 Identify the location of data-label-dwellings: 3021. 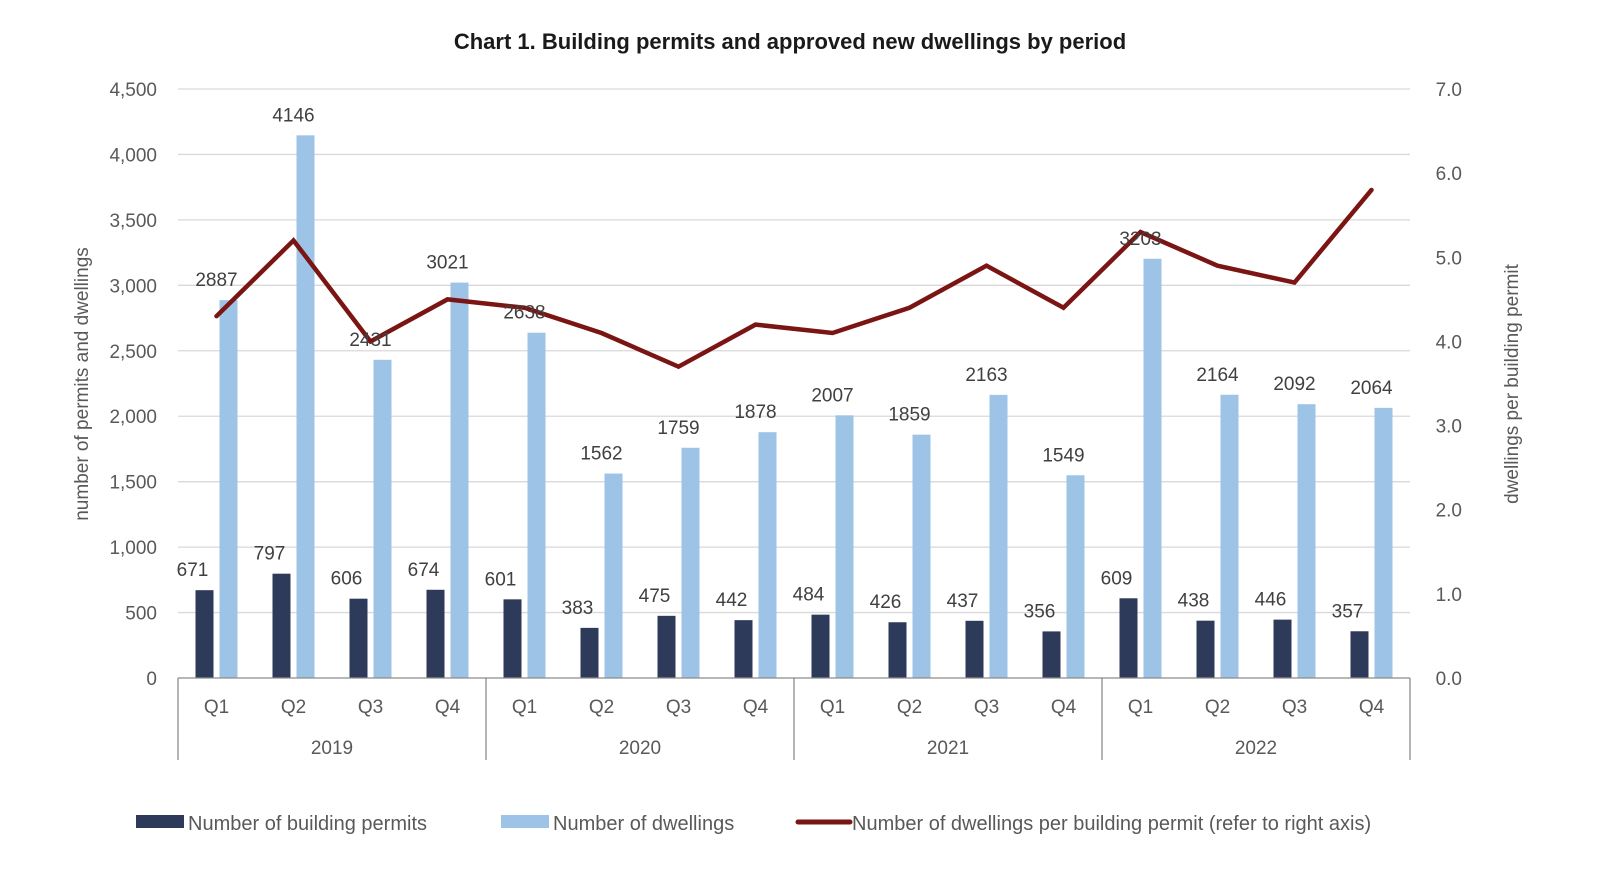
(447, 263).